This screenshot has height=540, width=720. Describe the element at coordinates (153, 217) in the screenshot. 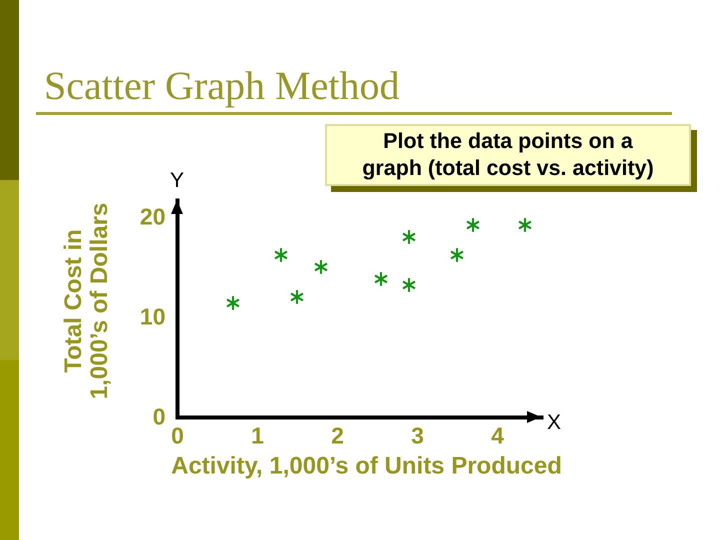

I see `y-tick-label: 20` at that location.